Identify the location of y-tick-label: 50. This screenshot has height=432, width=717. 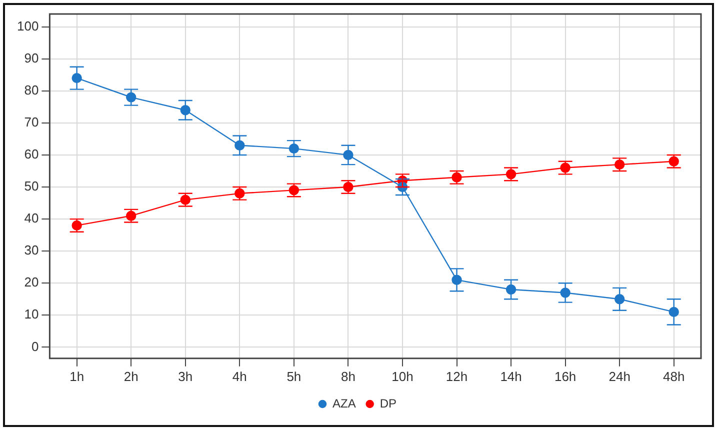
(31, 186).